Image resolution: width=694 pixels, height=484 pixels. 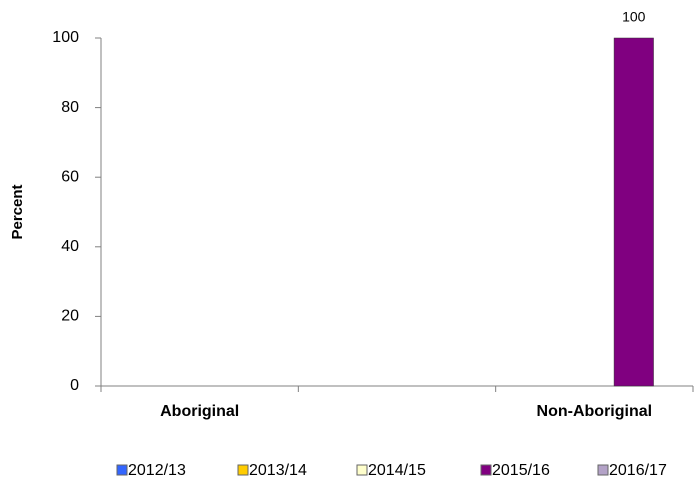 I want to click on x-tick-label: Aboriginal, so click(x=199, y=411).